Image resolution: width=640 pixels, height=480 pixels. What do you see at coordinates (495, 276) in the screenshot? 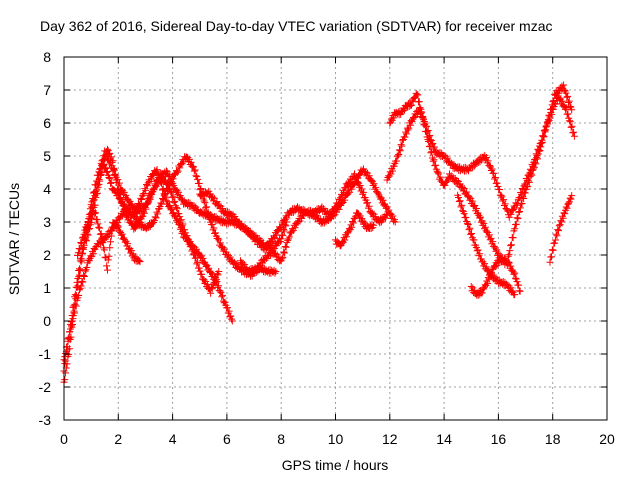
I see `series-track-l` at bounding box center [495, 276].